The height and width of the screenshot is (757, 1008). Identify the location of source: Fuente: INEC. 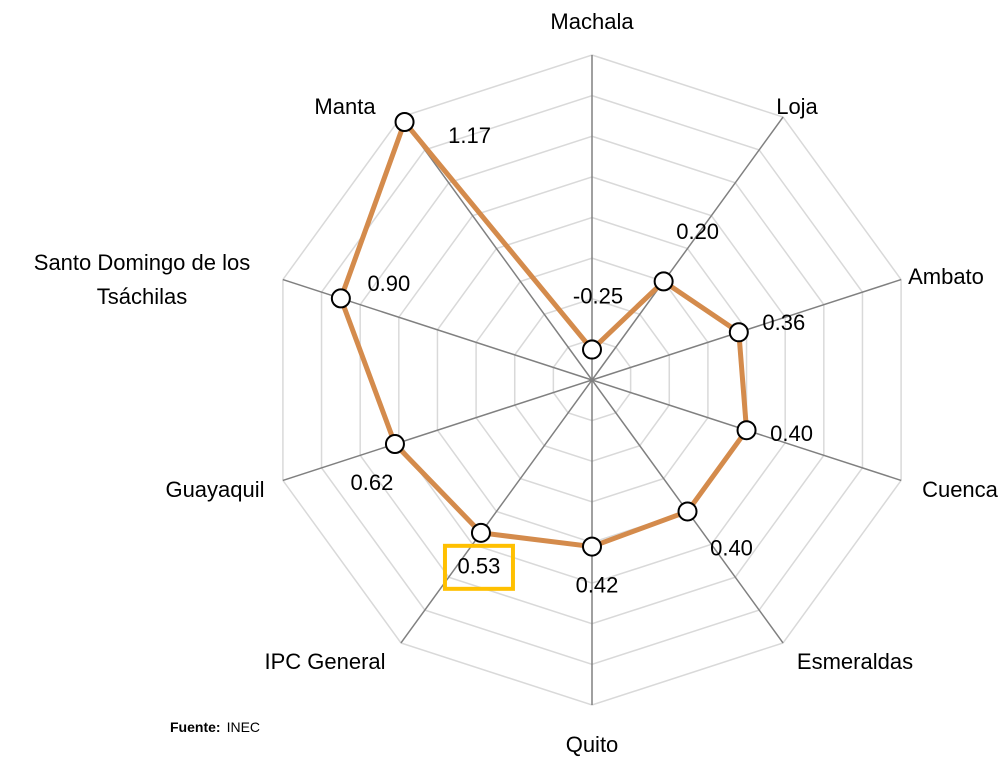
(215, 727).